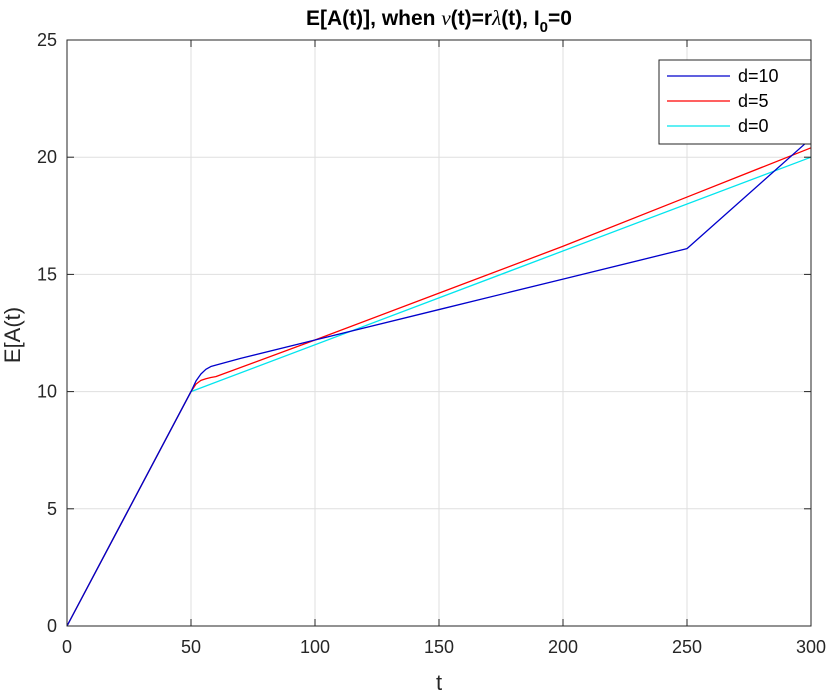  What do you see at coordinates (52, 509) in the screenshot?
I see `y-tick-label: 5` at bounding box center [52, 509].